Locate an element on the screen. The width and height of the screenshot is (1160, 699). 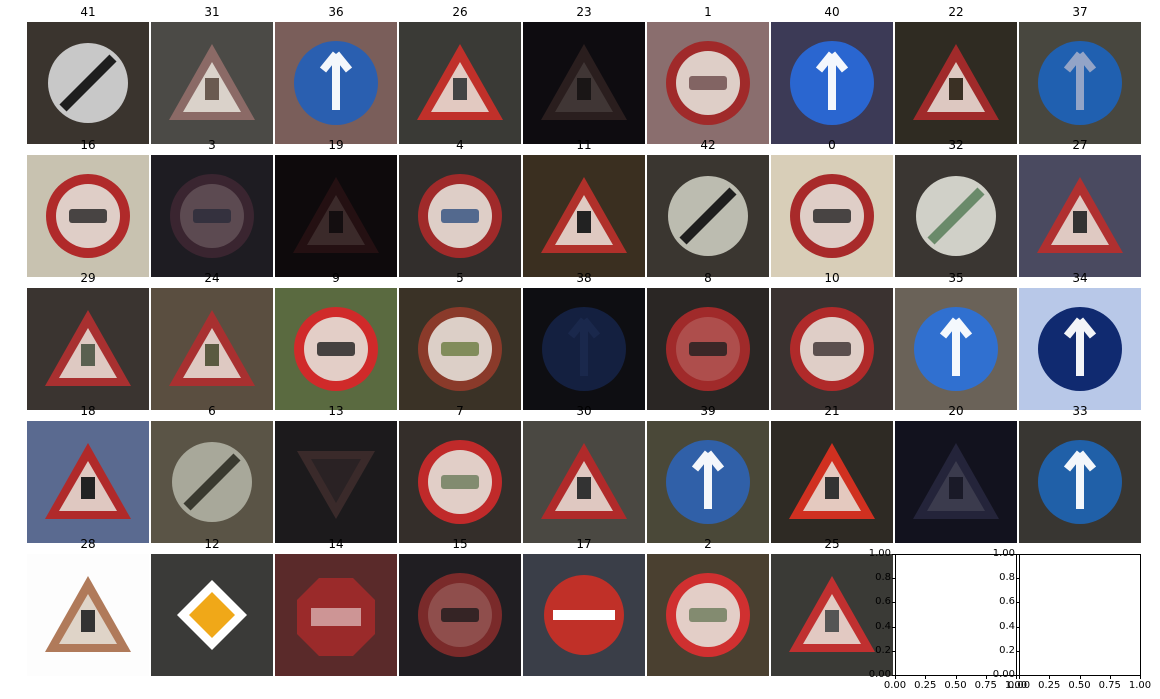
sample-tile: 7 is located at coordinates (460, 473).